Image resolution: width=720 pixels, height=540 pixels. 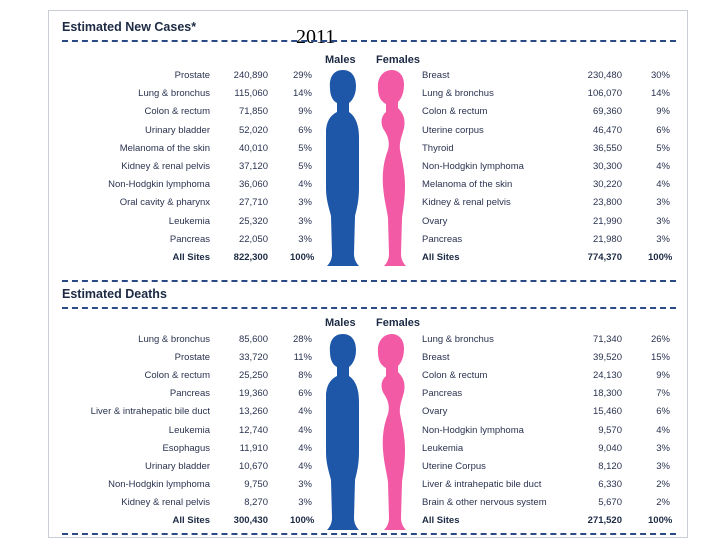 I want to click on male-site-label: Pancreas, so click(x=189, y=394).